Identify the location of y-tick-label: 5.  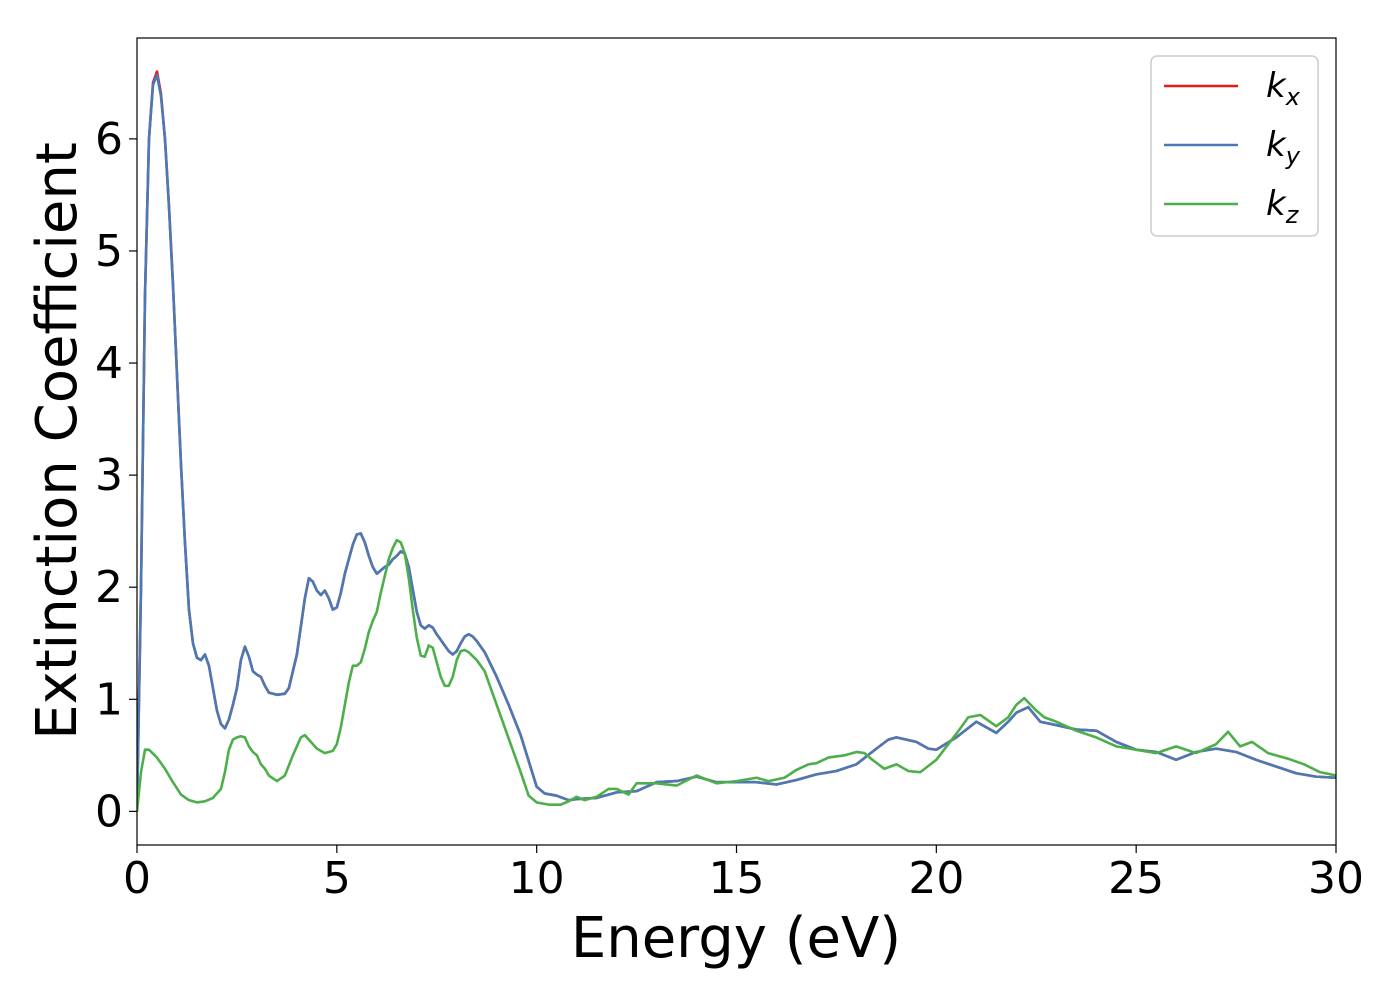
(109, 251).